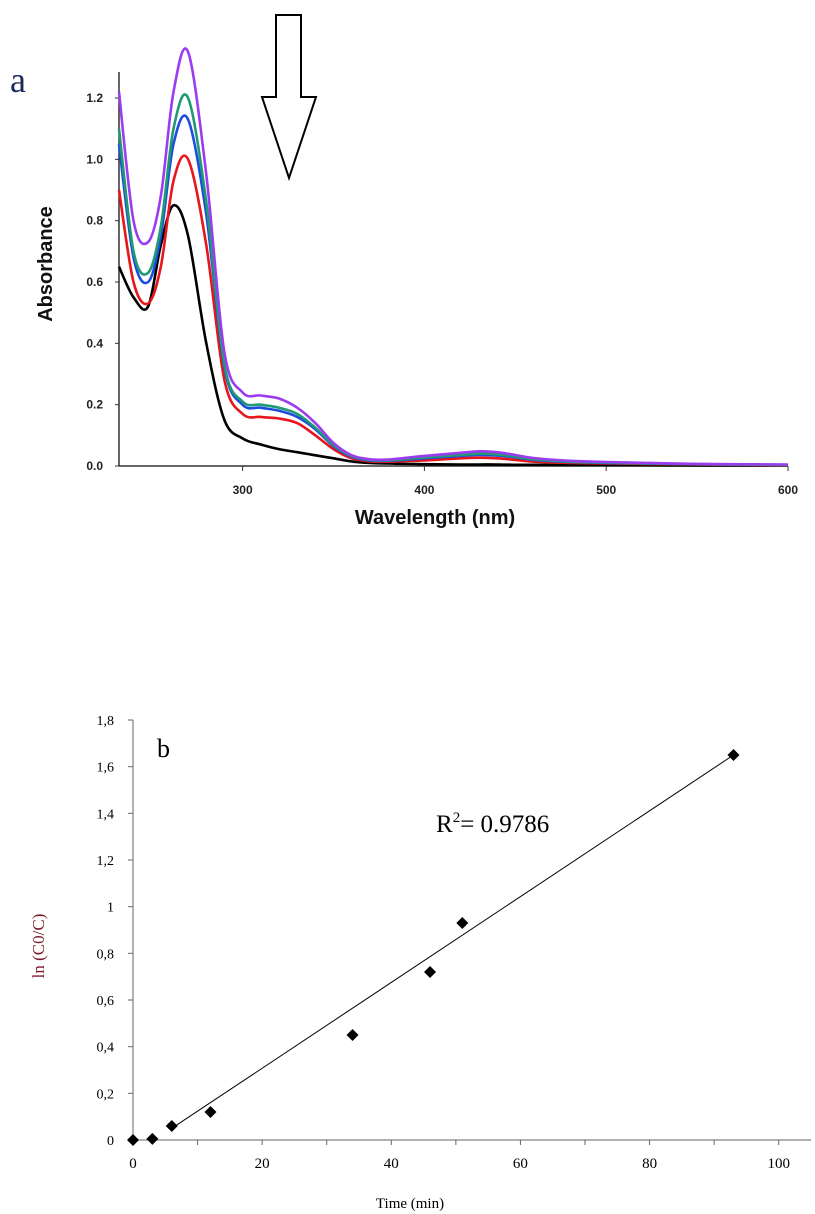 The width and height of the screenshot is (815, 1214). Describe the element at coordinates (110, 1141) in the screenshot. I see `panel-b-y-tick-label: 0` at that location.